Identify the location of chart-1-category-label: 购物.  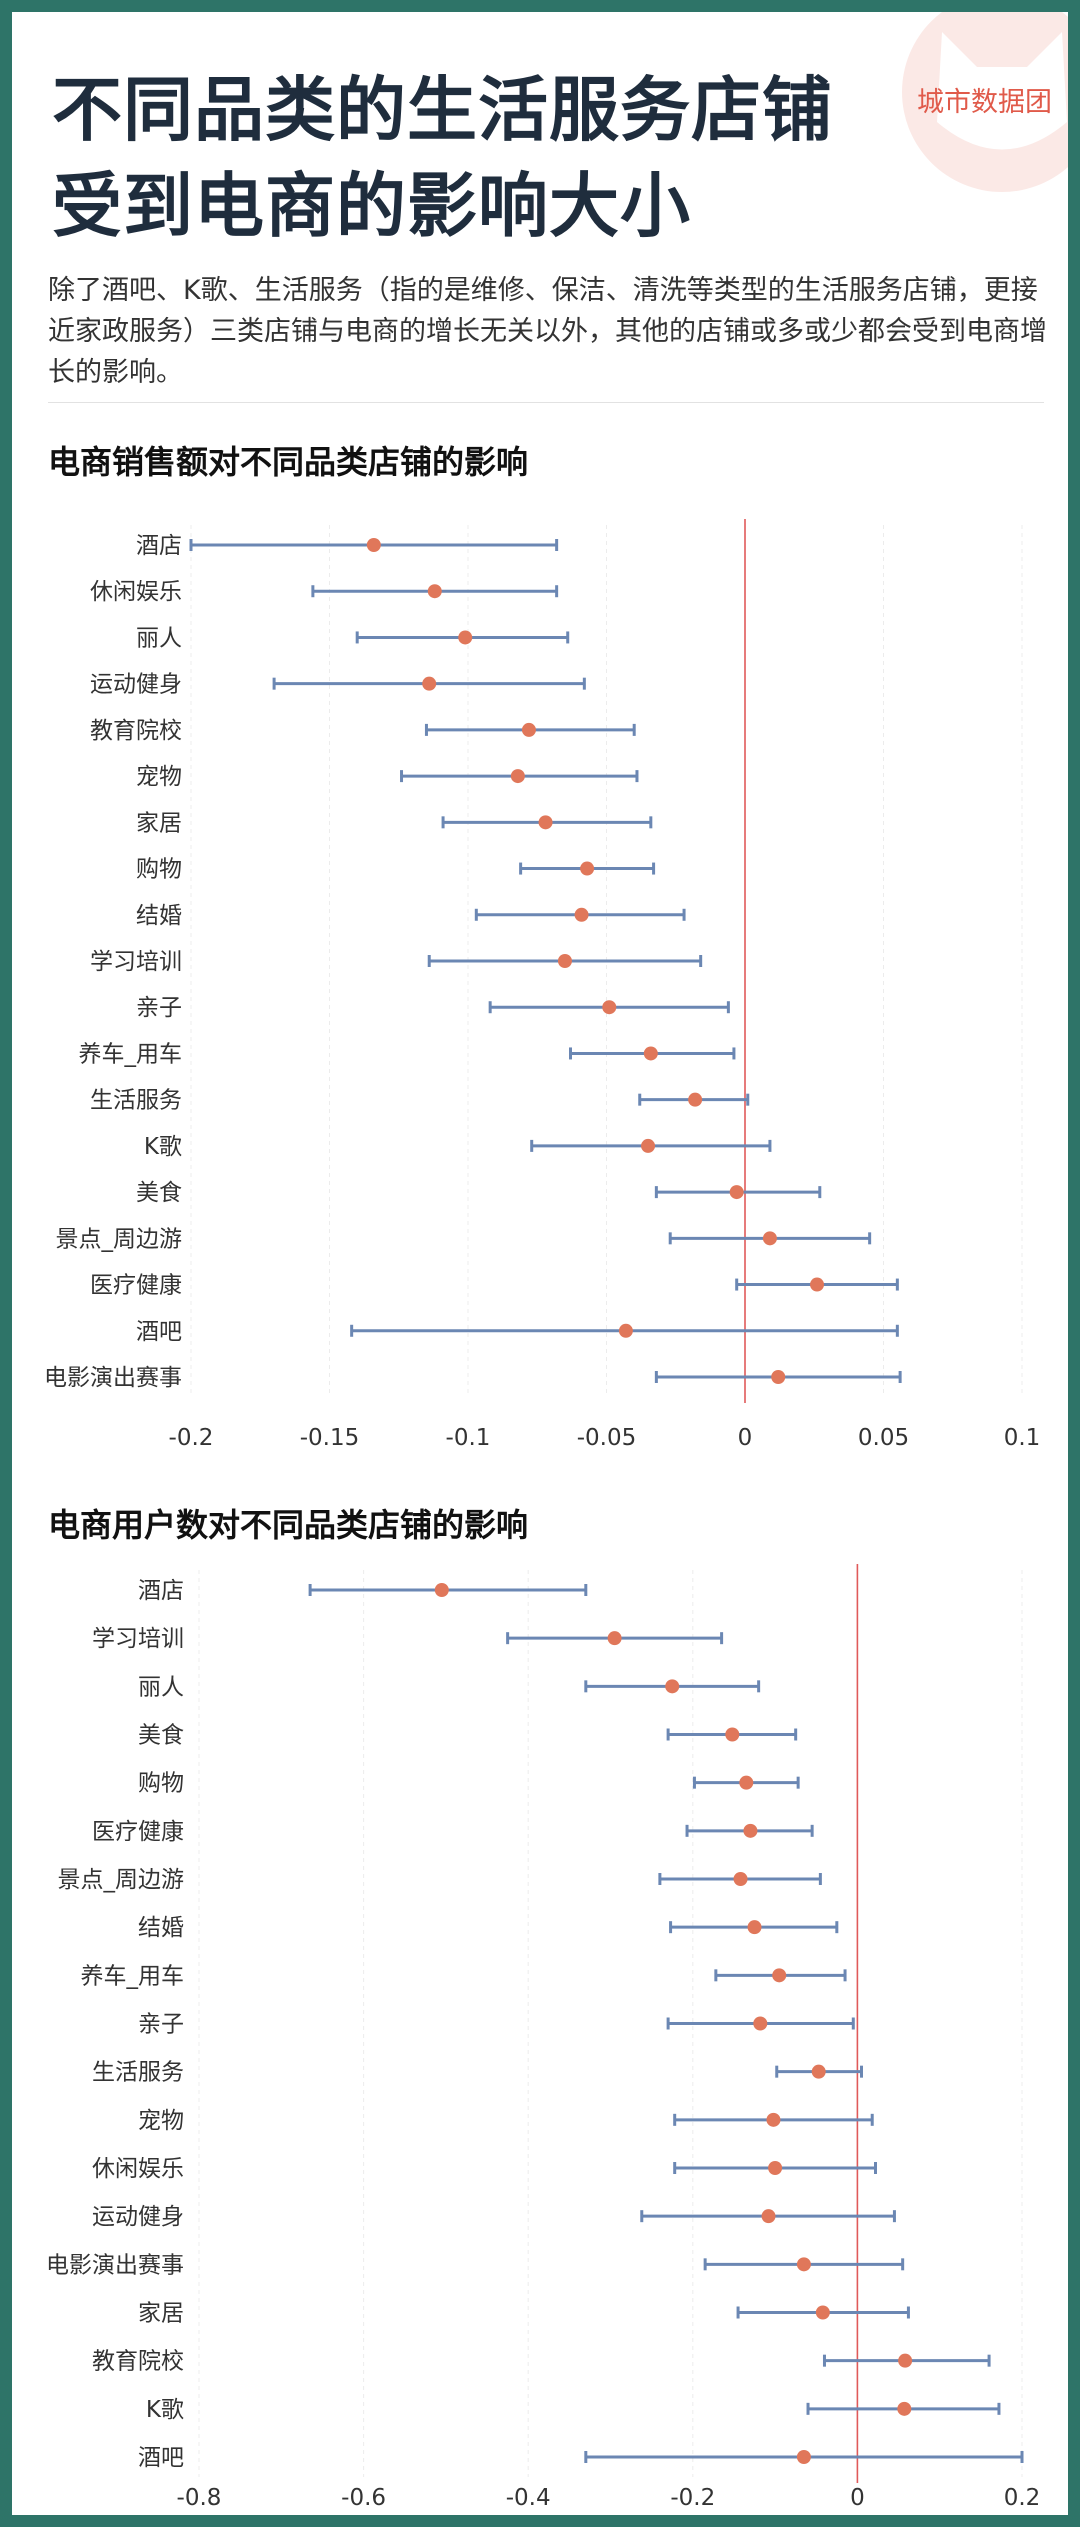
(161, 1784).